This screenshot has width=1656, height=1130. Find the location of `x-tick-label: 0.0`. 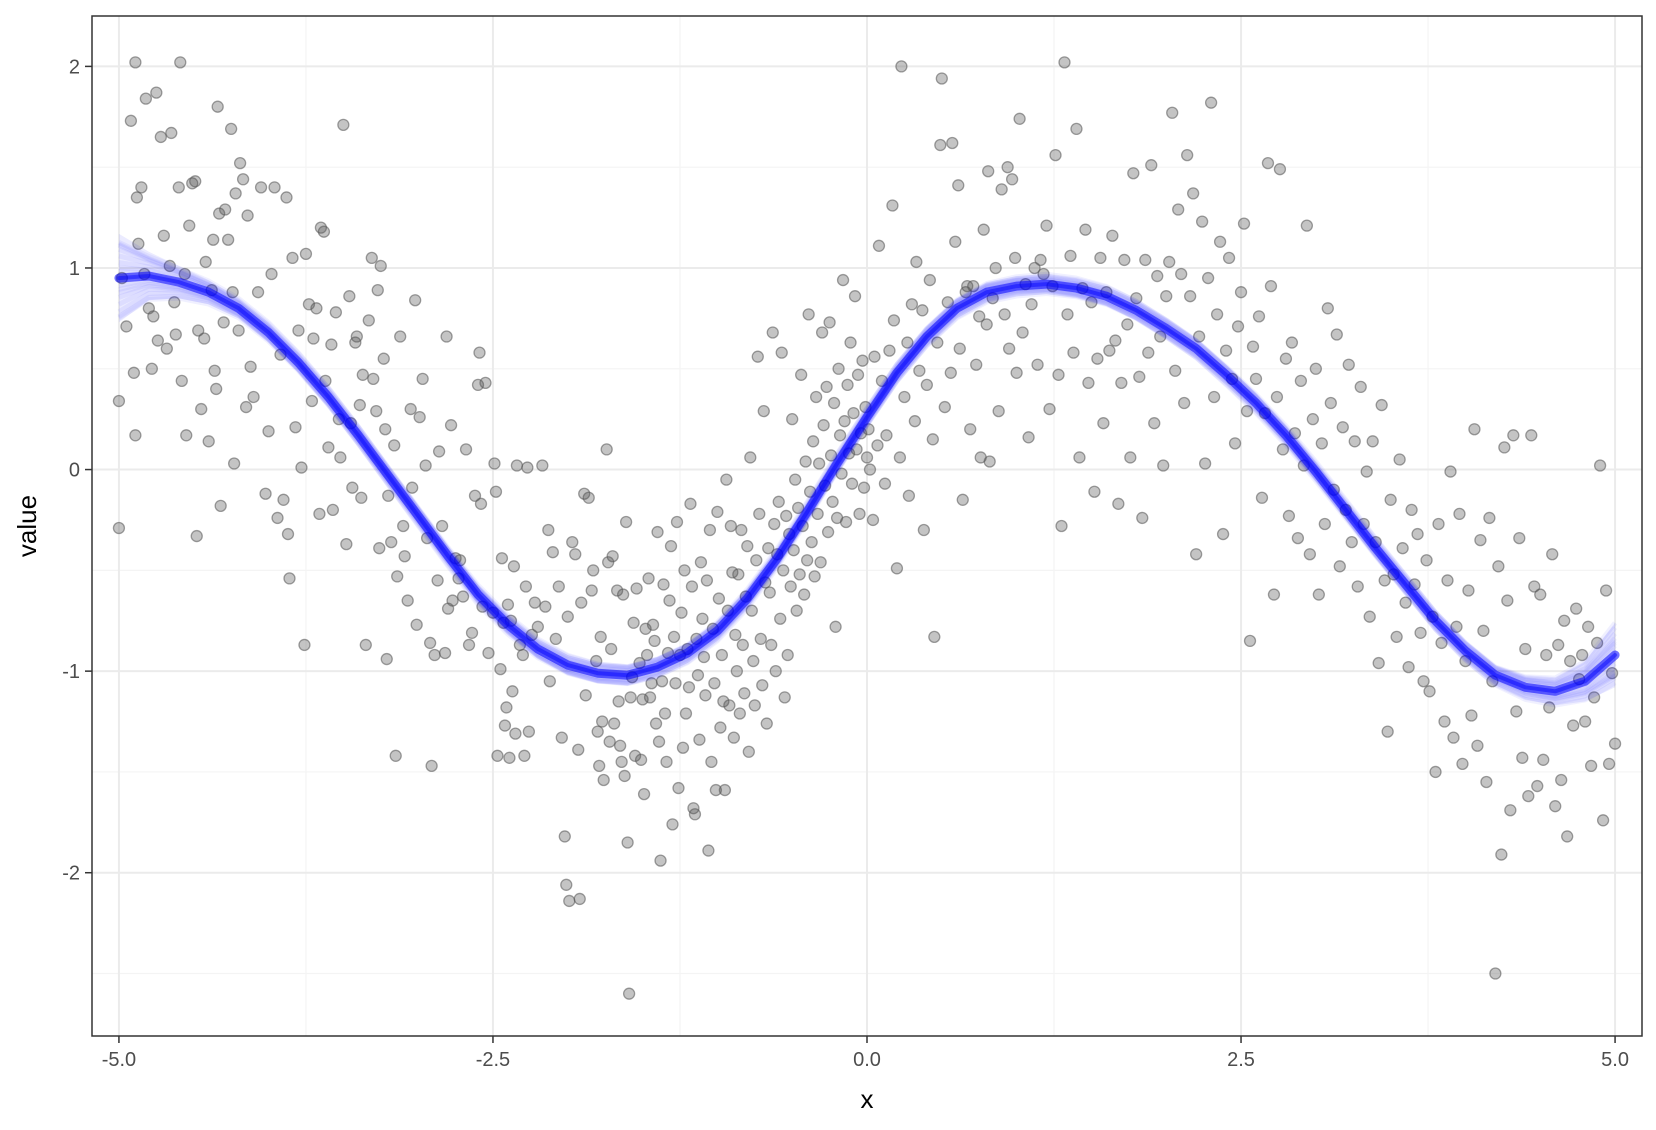

x-tick-label: 0.0 is located at coordinates (867, 1060).